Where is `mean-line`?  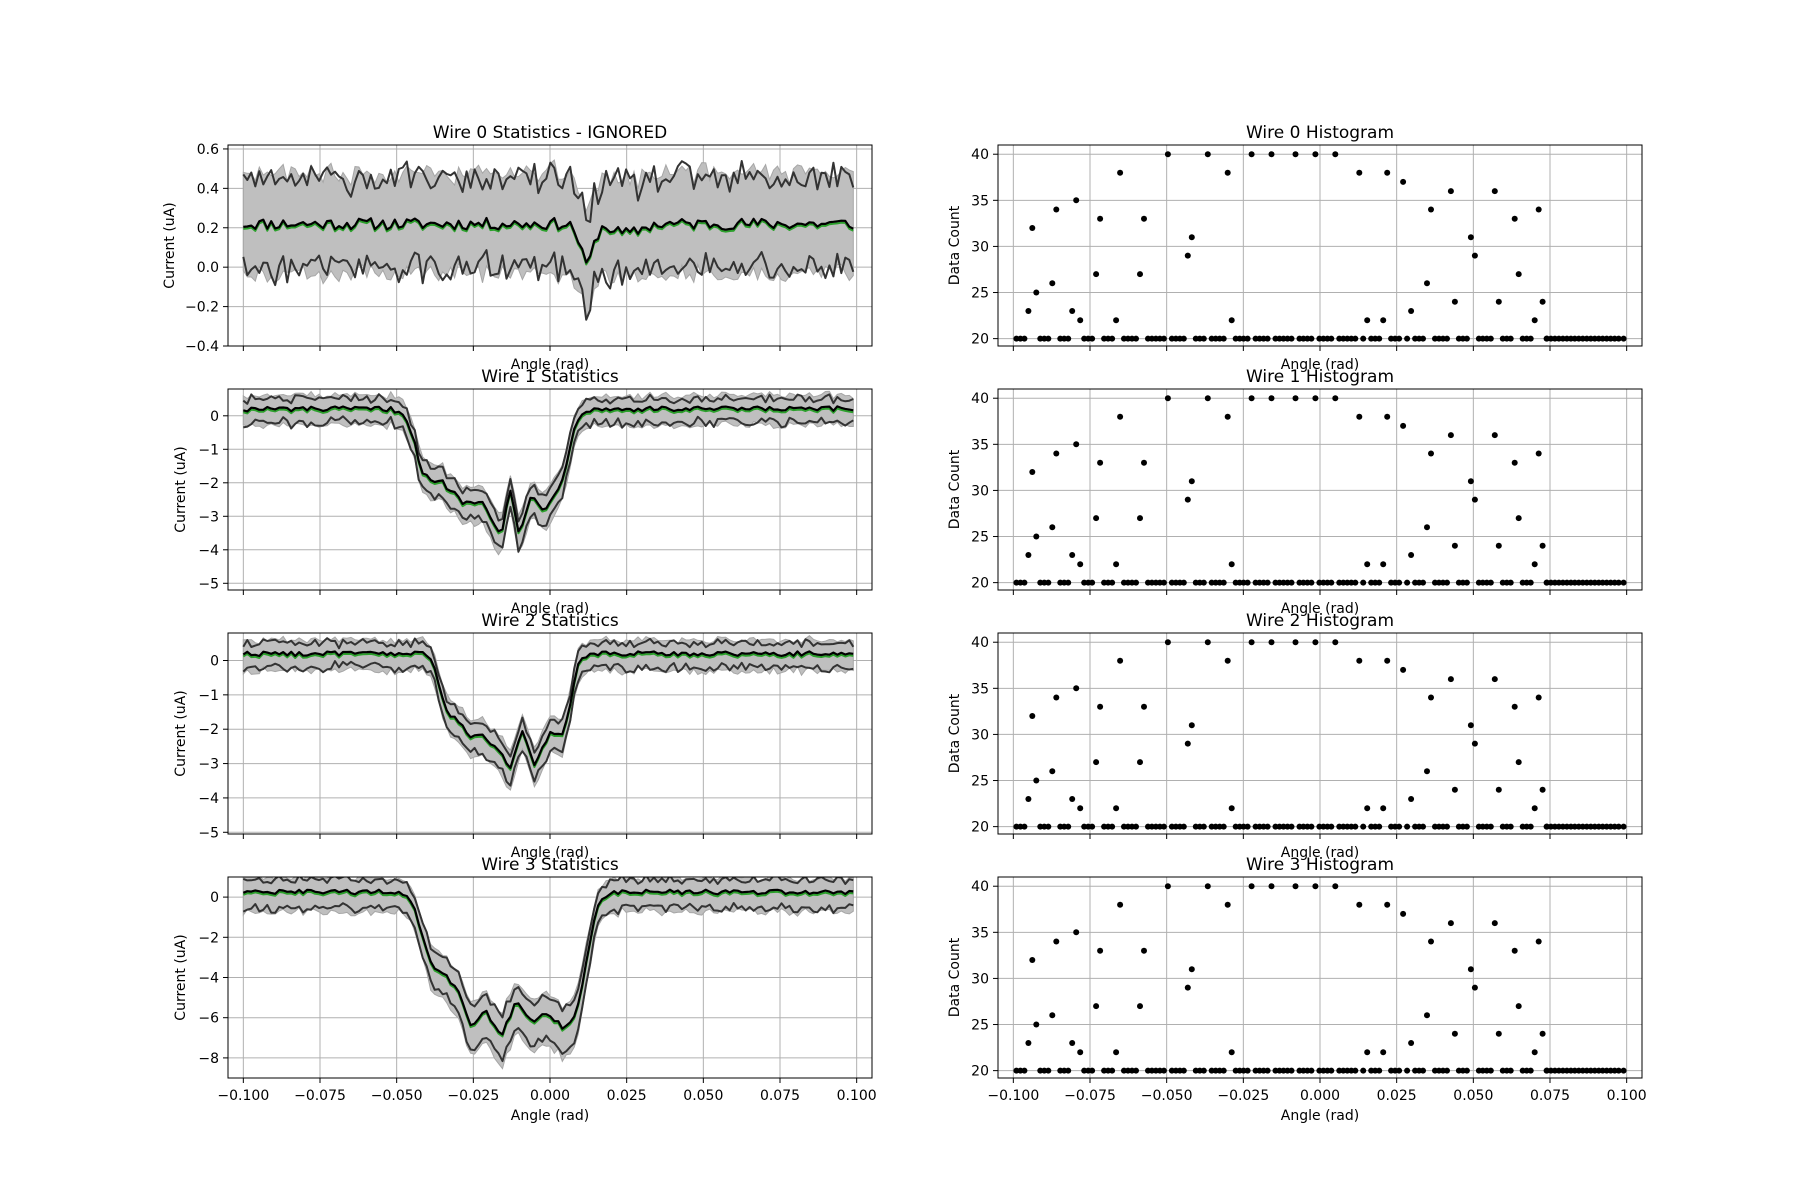
mean-line is located at coordinates (548, 240).